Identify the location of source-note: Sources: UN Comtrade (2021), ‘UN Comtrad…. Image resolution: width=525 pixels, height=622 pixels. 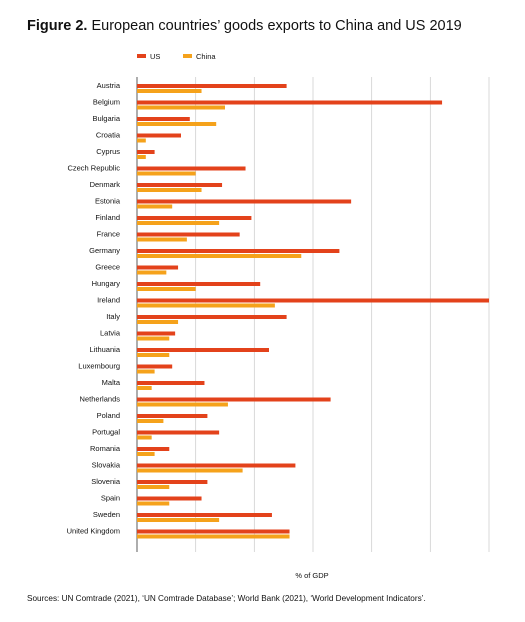
(226, 598).